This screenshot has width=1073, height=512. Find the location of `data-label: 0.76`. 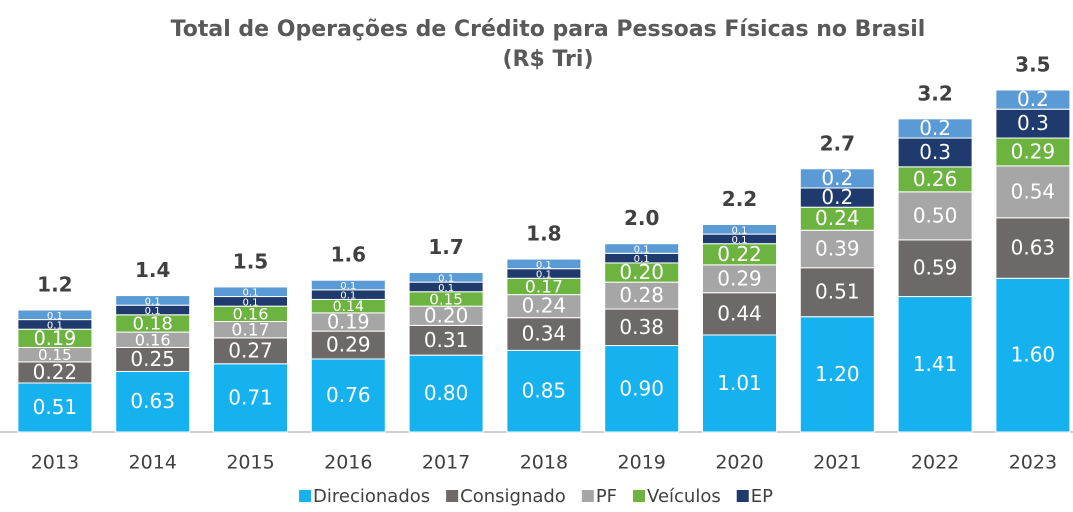

data-label: 0.76 is located at coordinates (348, 395).